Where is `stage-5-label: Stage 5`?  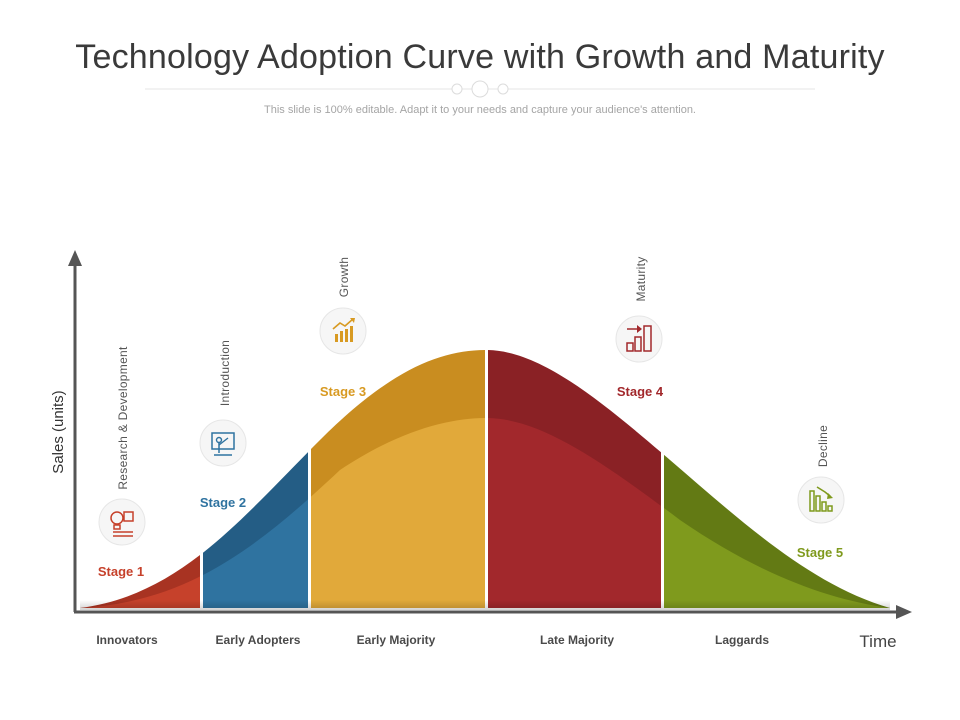 stage-5-label: Stage 5 is located at coordinates (820, 552).